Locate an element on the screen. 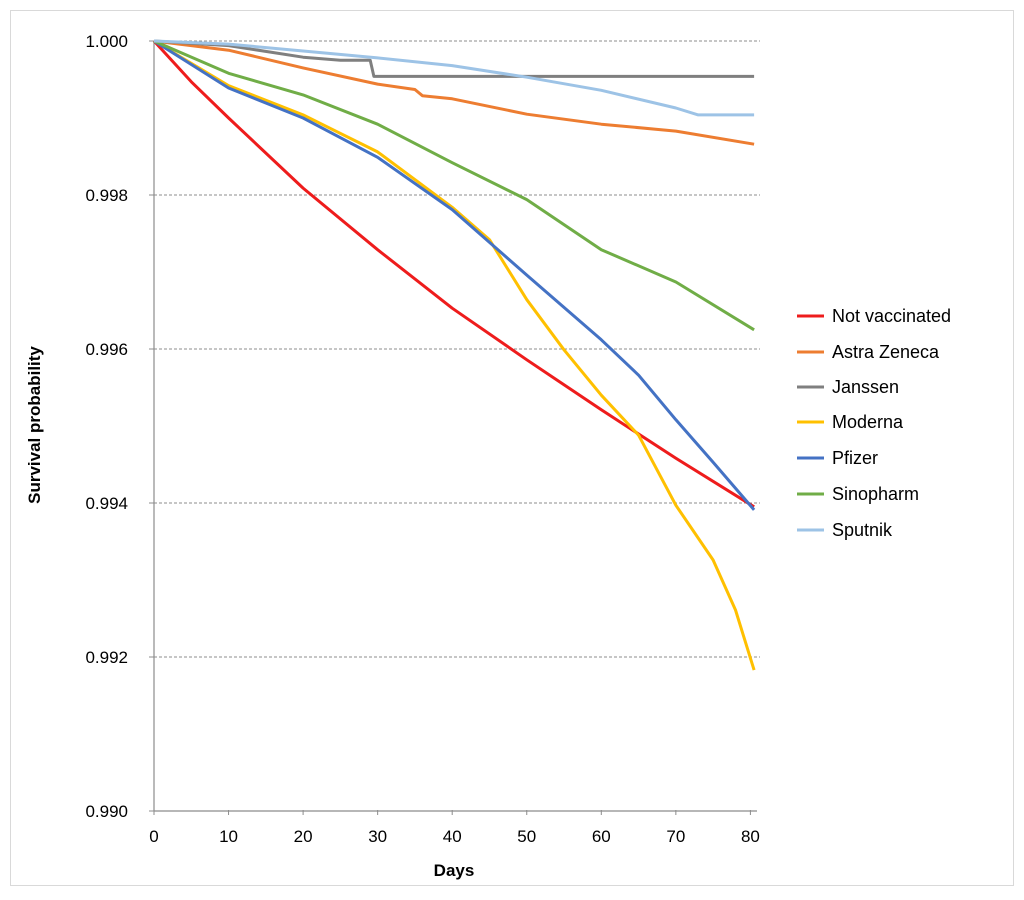 The width and height of the screenshot is (1024, 900). y-tick-label: 0.992 is located at coordinates (106, 657).